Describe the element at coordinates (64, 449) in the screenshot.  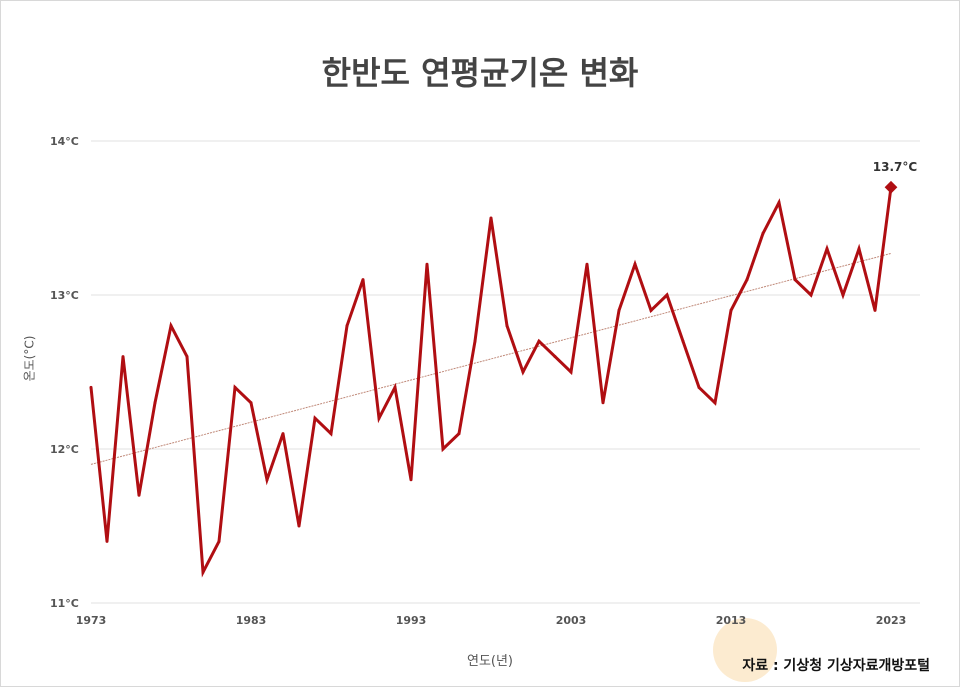
I see `y-tick-label: 12°C` at that location.